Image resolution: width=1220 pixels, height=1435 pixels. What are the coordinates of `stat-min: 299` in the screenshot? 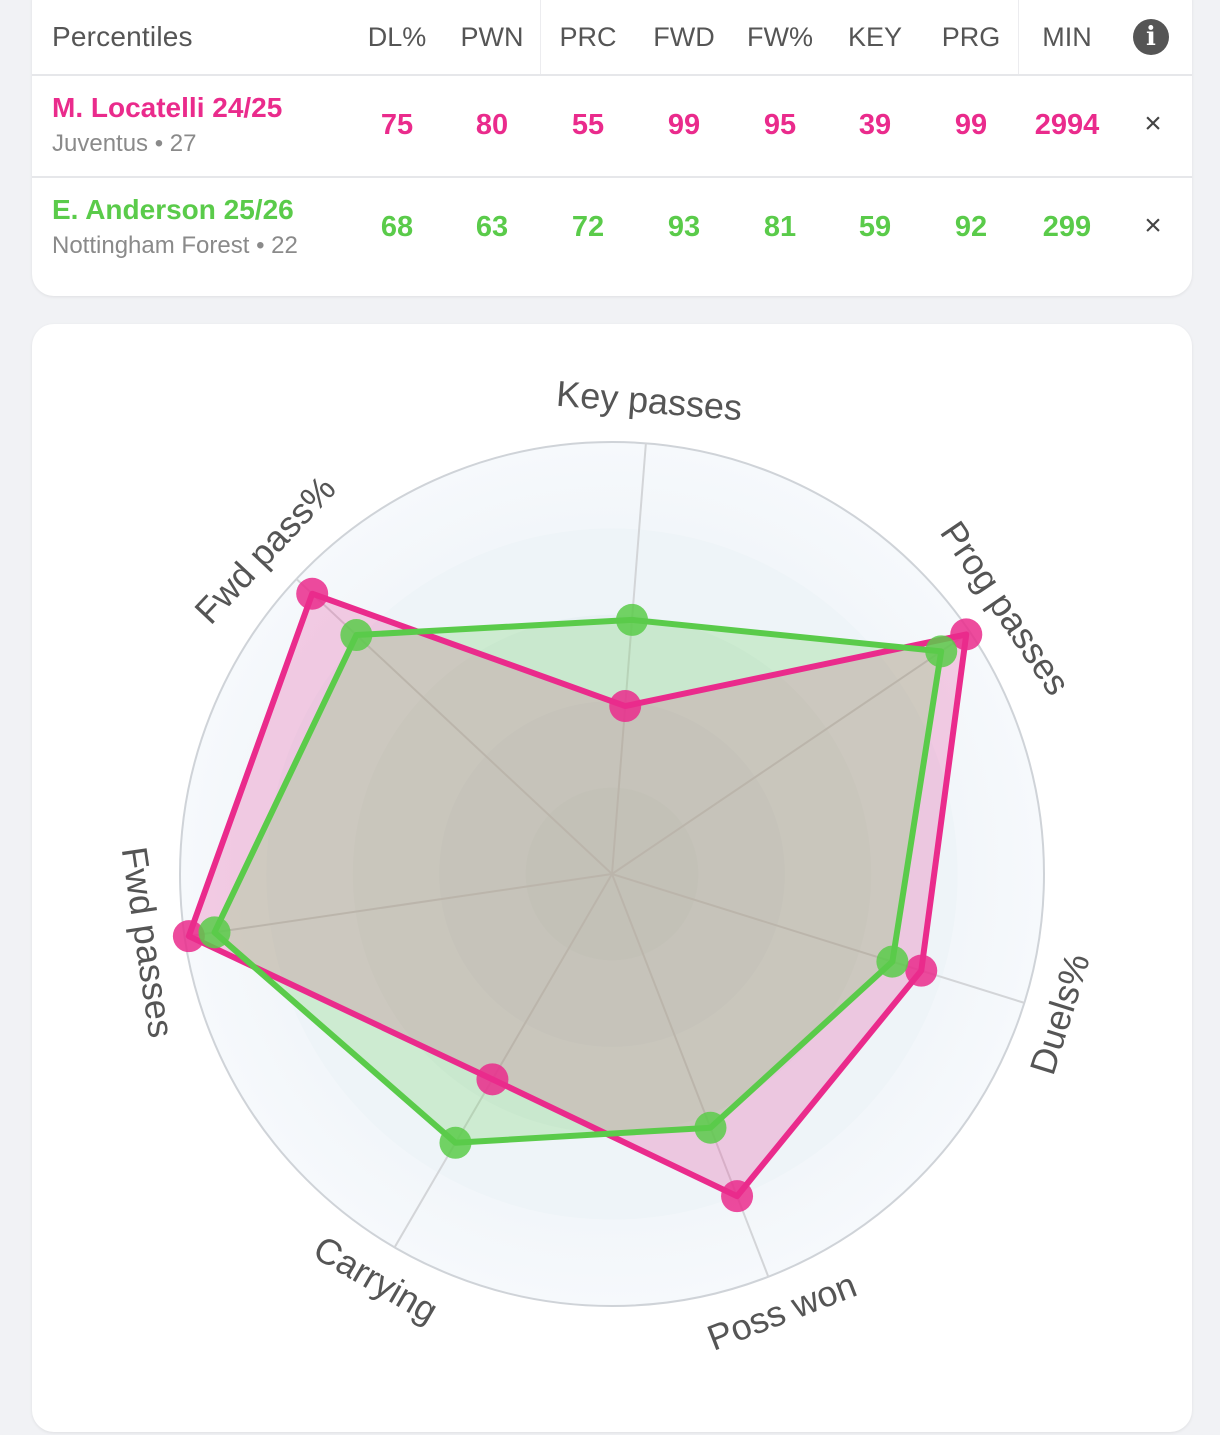 It's located at (1067, 227).